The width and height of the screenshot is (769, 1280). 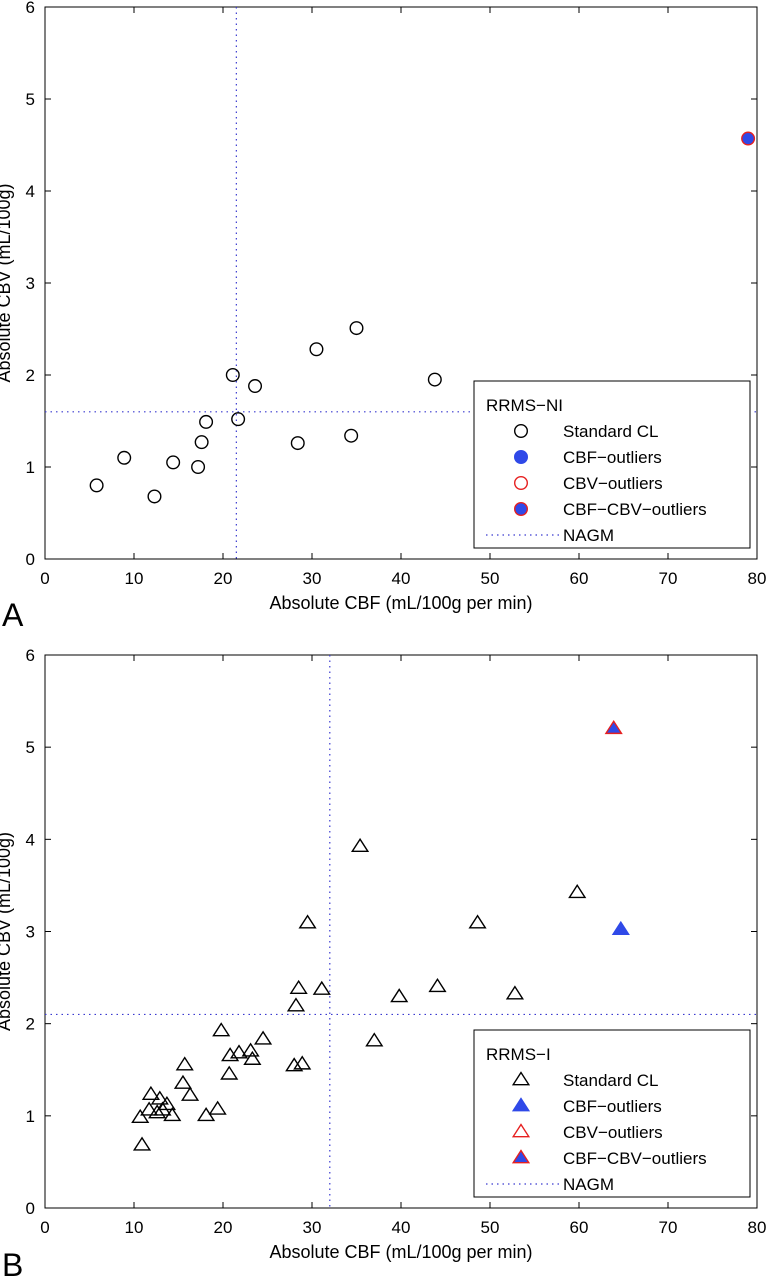 I want to click on x-tick-label: 0, so click(x=44, y=578).